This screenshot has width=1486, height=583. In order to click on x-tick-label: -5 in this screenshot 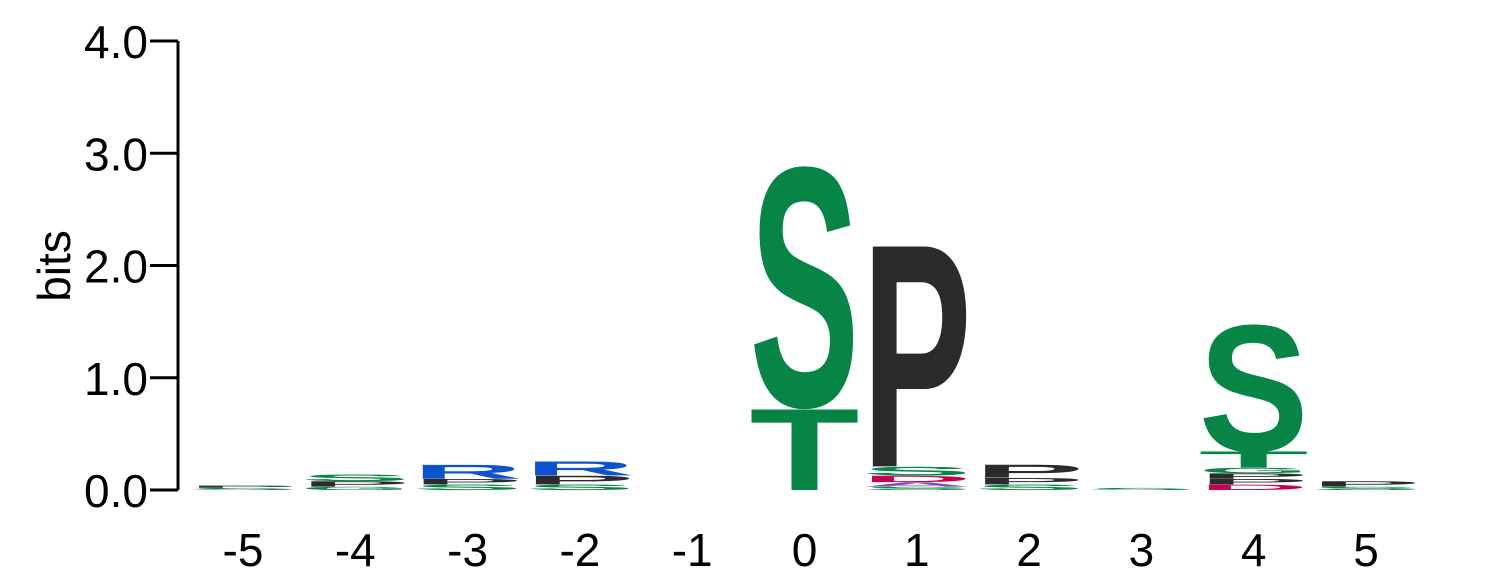, I will do `click(243, 550)`.